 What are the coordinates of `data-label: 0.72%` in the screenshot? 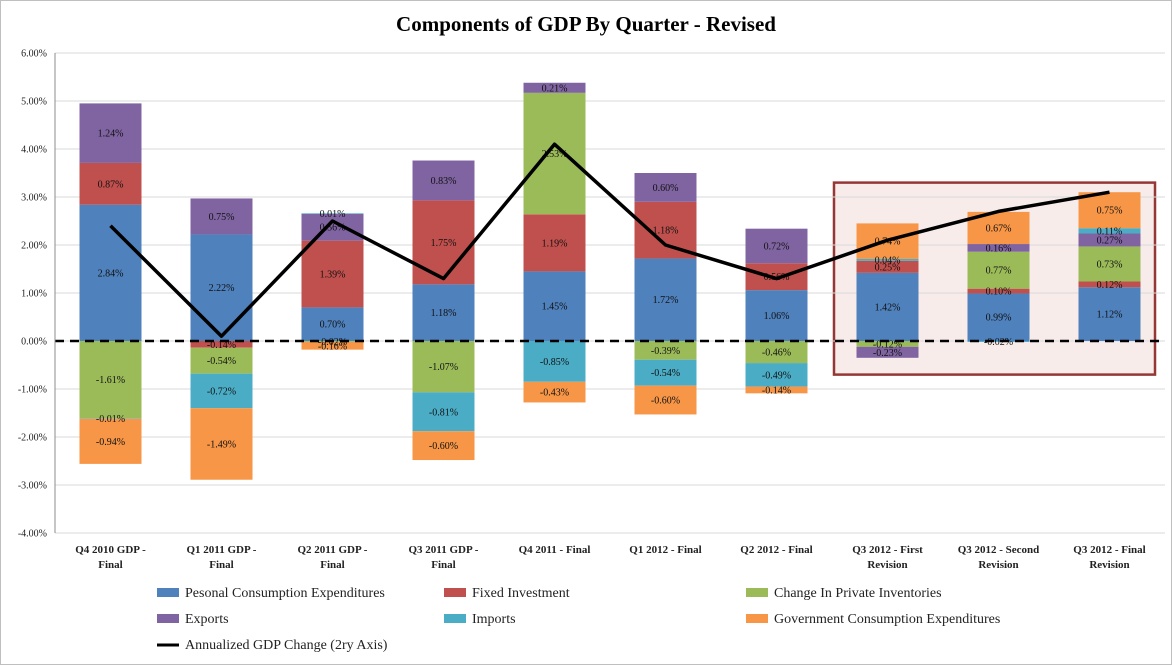 It's located at (777, 246).